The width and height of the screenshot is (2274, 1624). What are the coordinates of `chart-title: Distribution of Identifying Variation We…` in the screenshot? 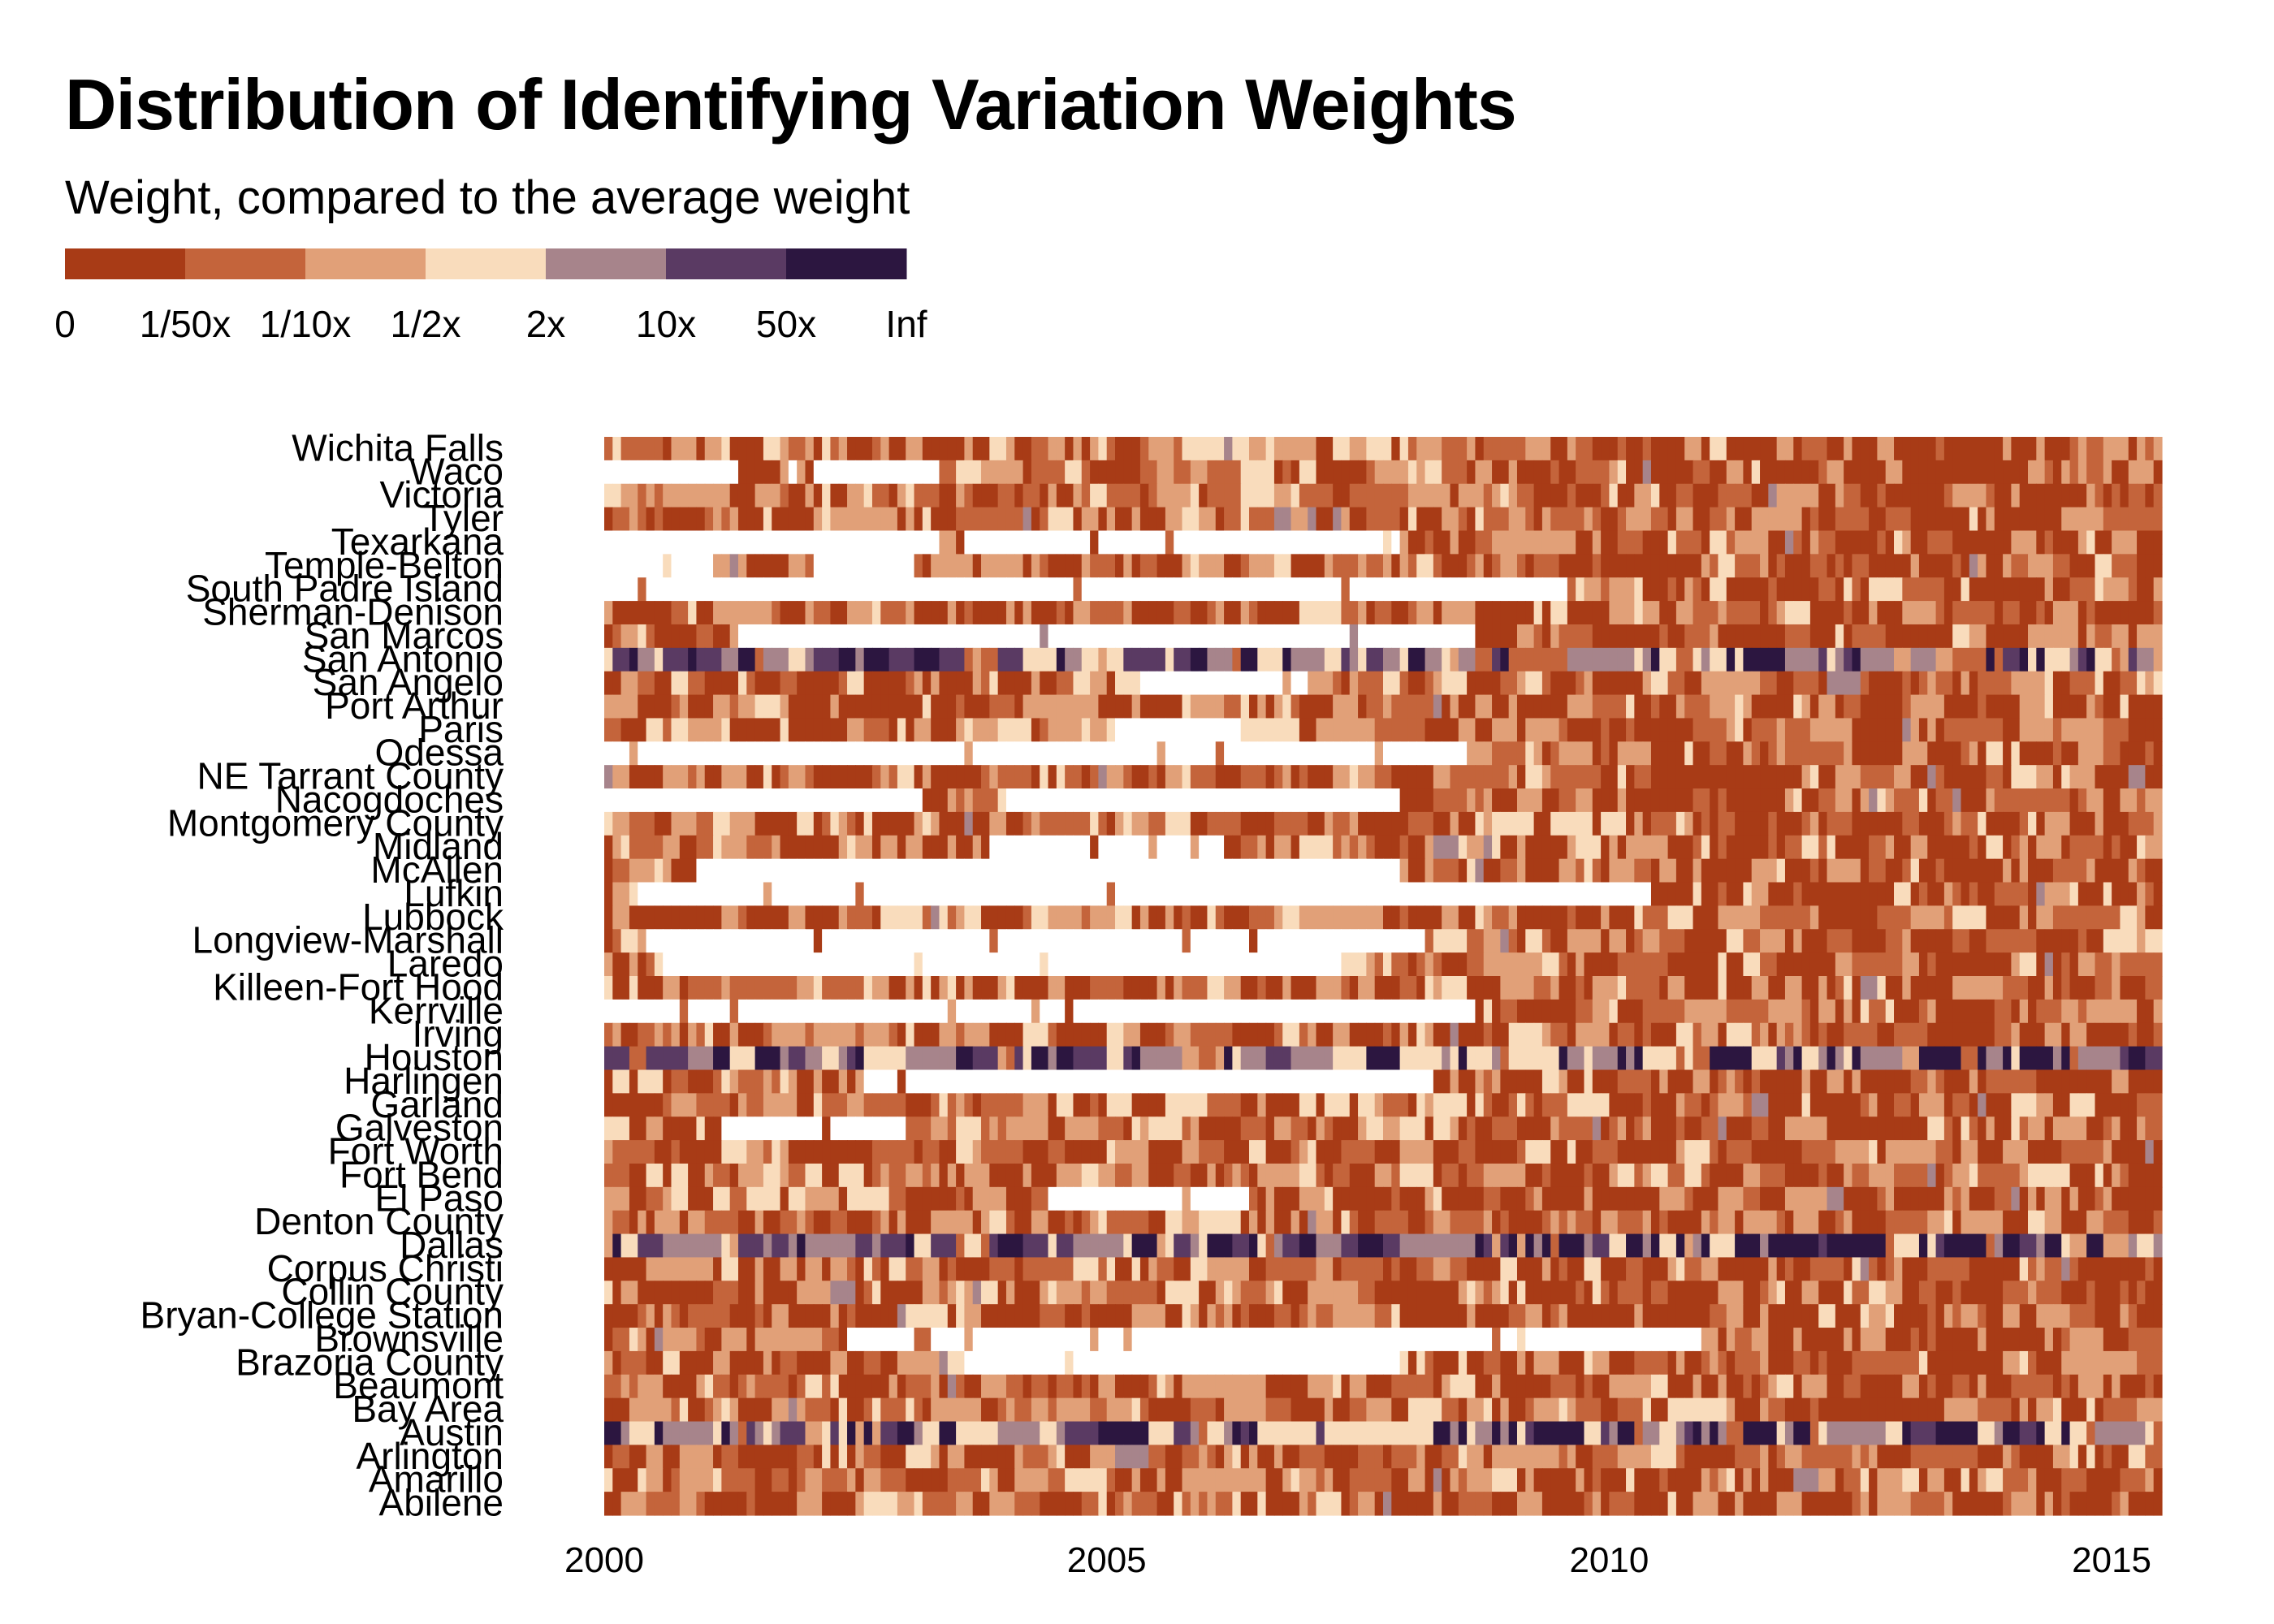 It's located at (791, 105).